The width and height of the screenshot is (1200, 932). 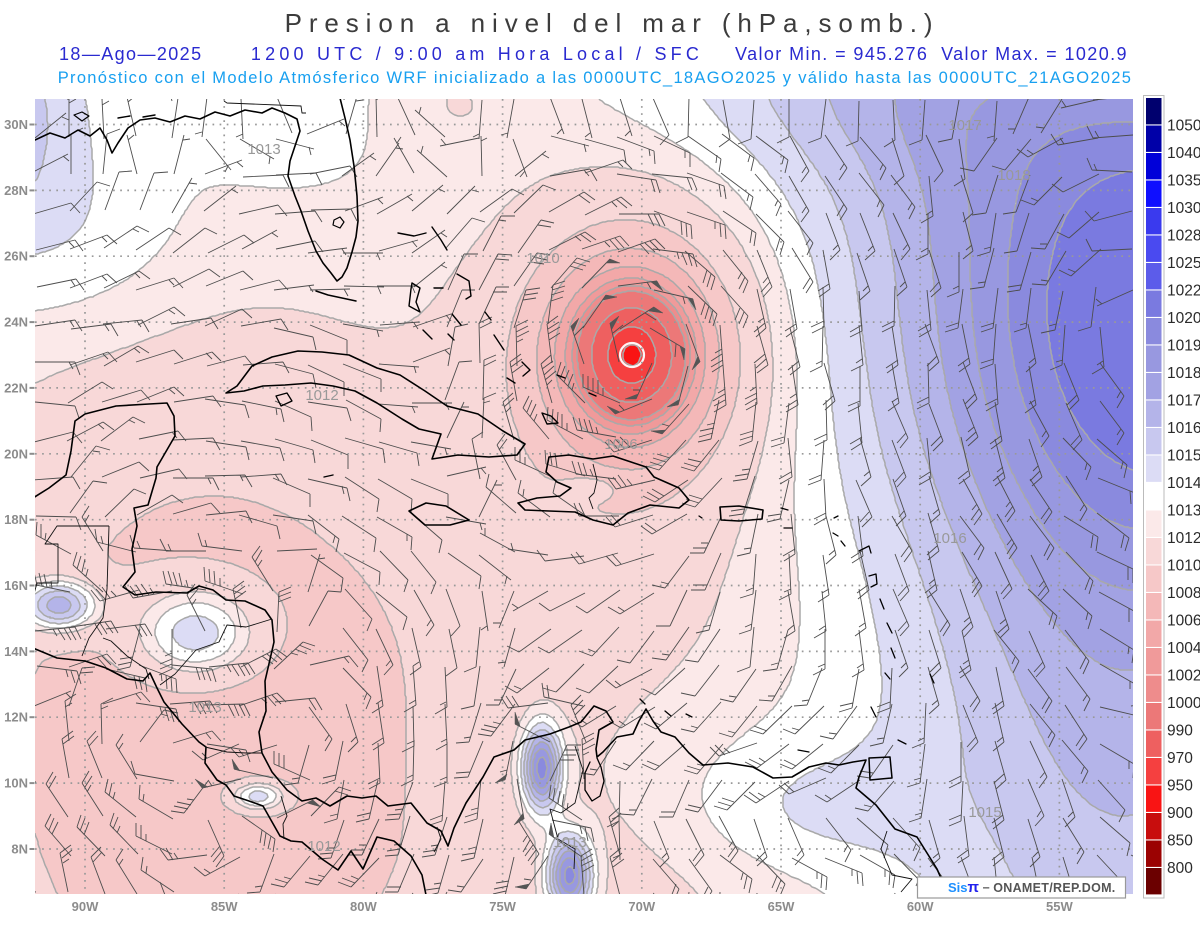 What do you see at coordinates (16, 519) in the screenshot?
I see `svg-text: 18N` at bounding box center [16, 519].